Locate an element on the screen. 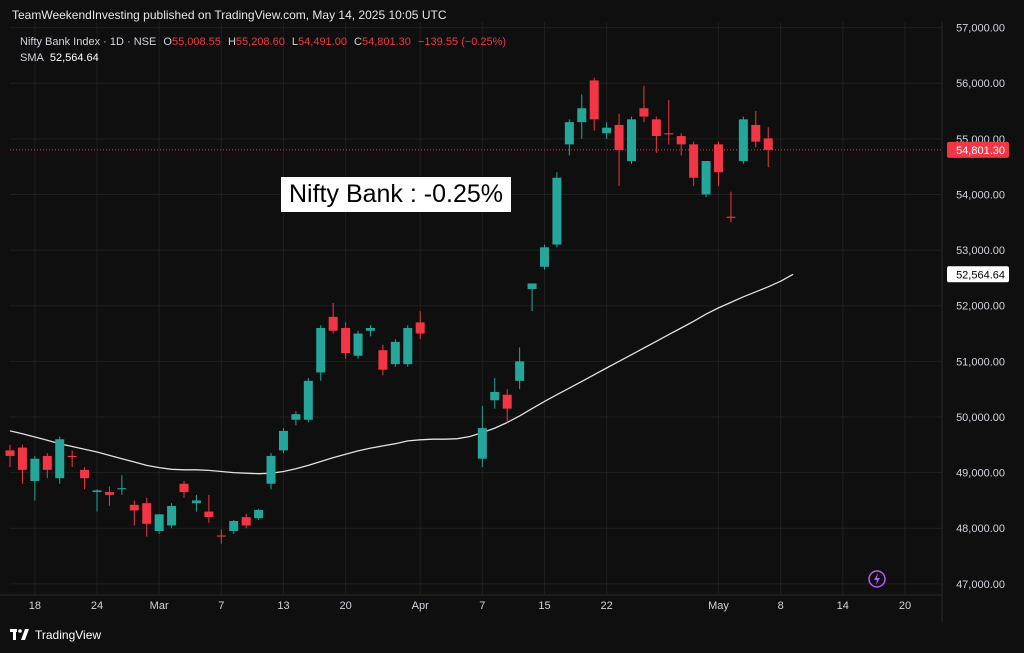  low-label: L is located at coordinates (295, 42).